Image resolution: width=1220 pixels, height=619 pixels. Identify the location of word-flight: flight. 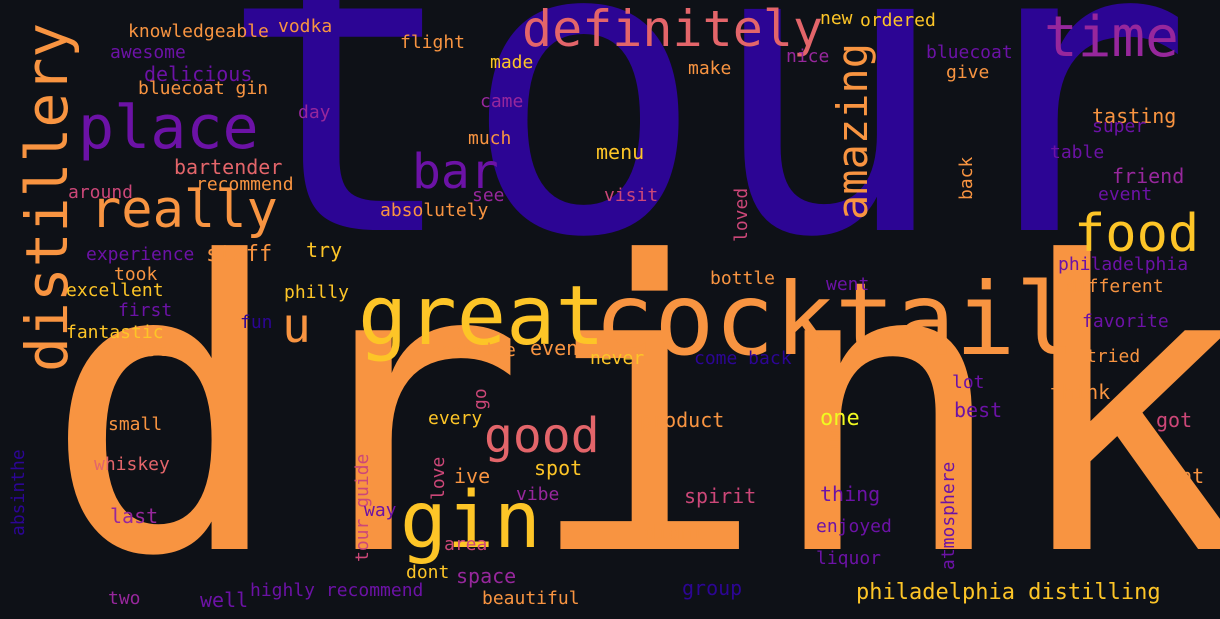
(433, 42).